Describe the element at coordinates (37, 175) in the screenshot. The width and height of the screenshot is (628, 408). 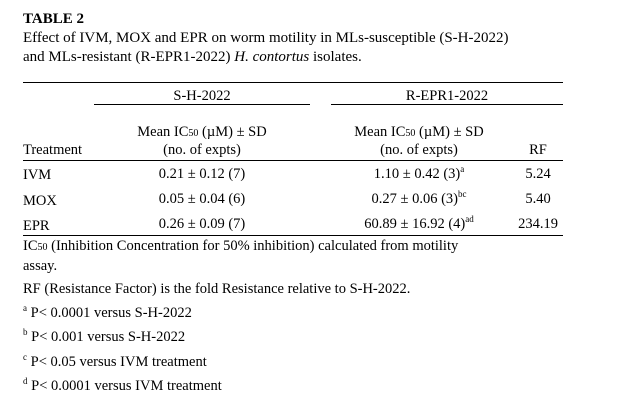
I see `row-treatment: IVM` at that location.